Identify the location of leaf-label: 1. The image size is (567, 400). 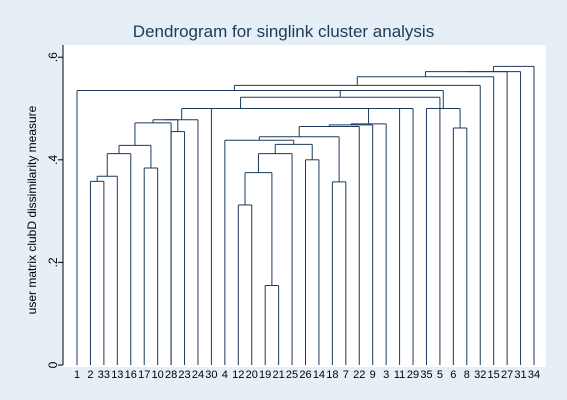
(77, 375).